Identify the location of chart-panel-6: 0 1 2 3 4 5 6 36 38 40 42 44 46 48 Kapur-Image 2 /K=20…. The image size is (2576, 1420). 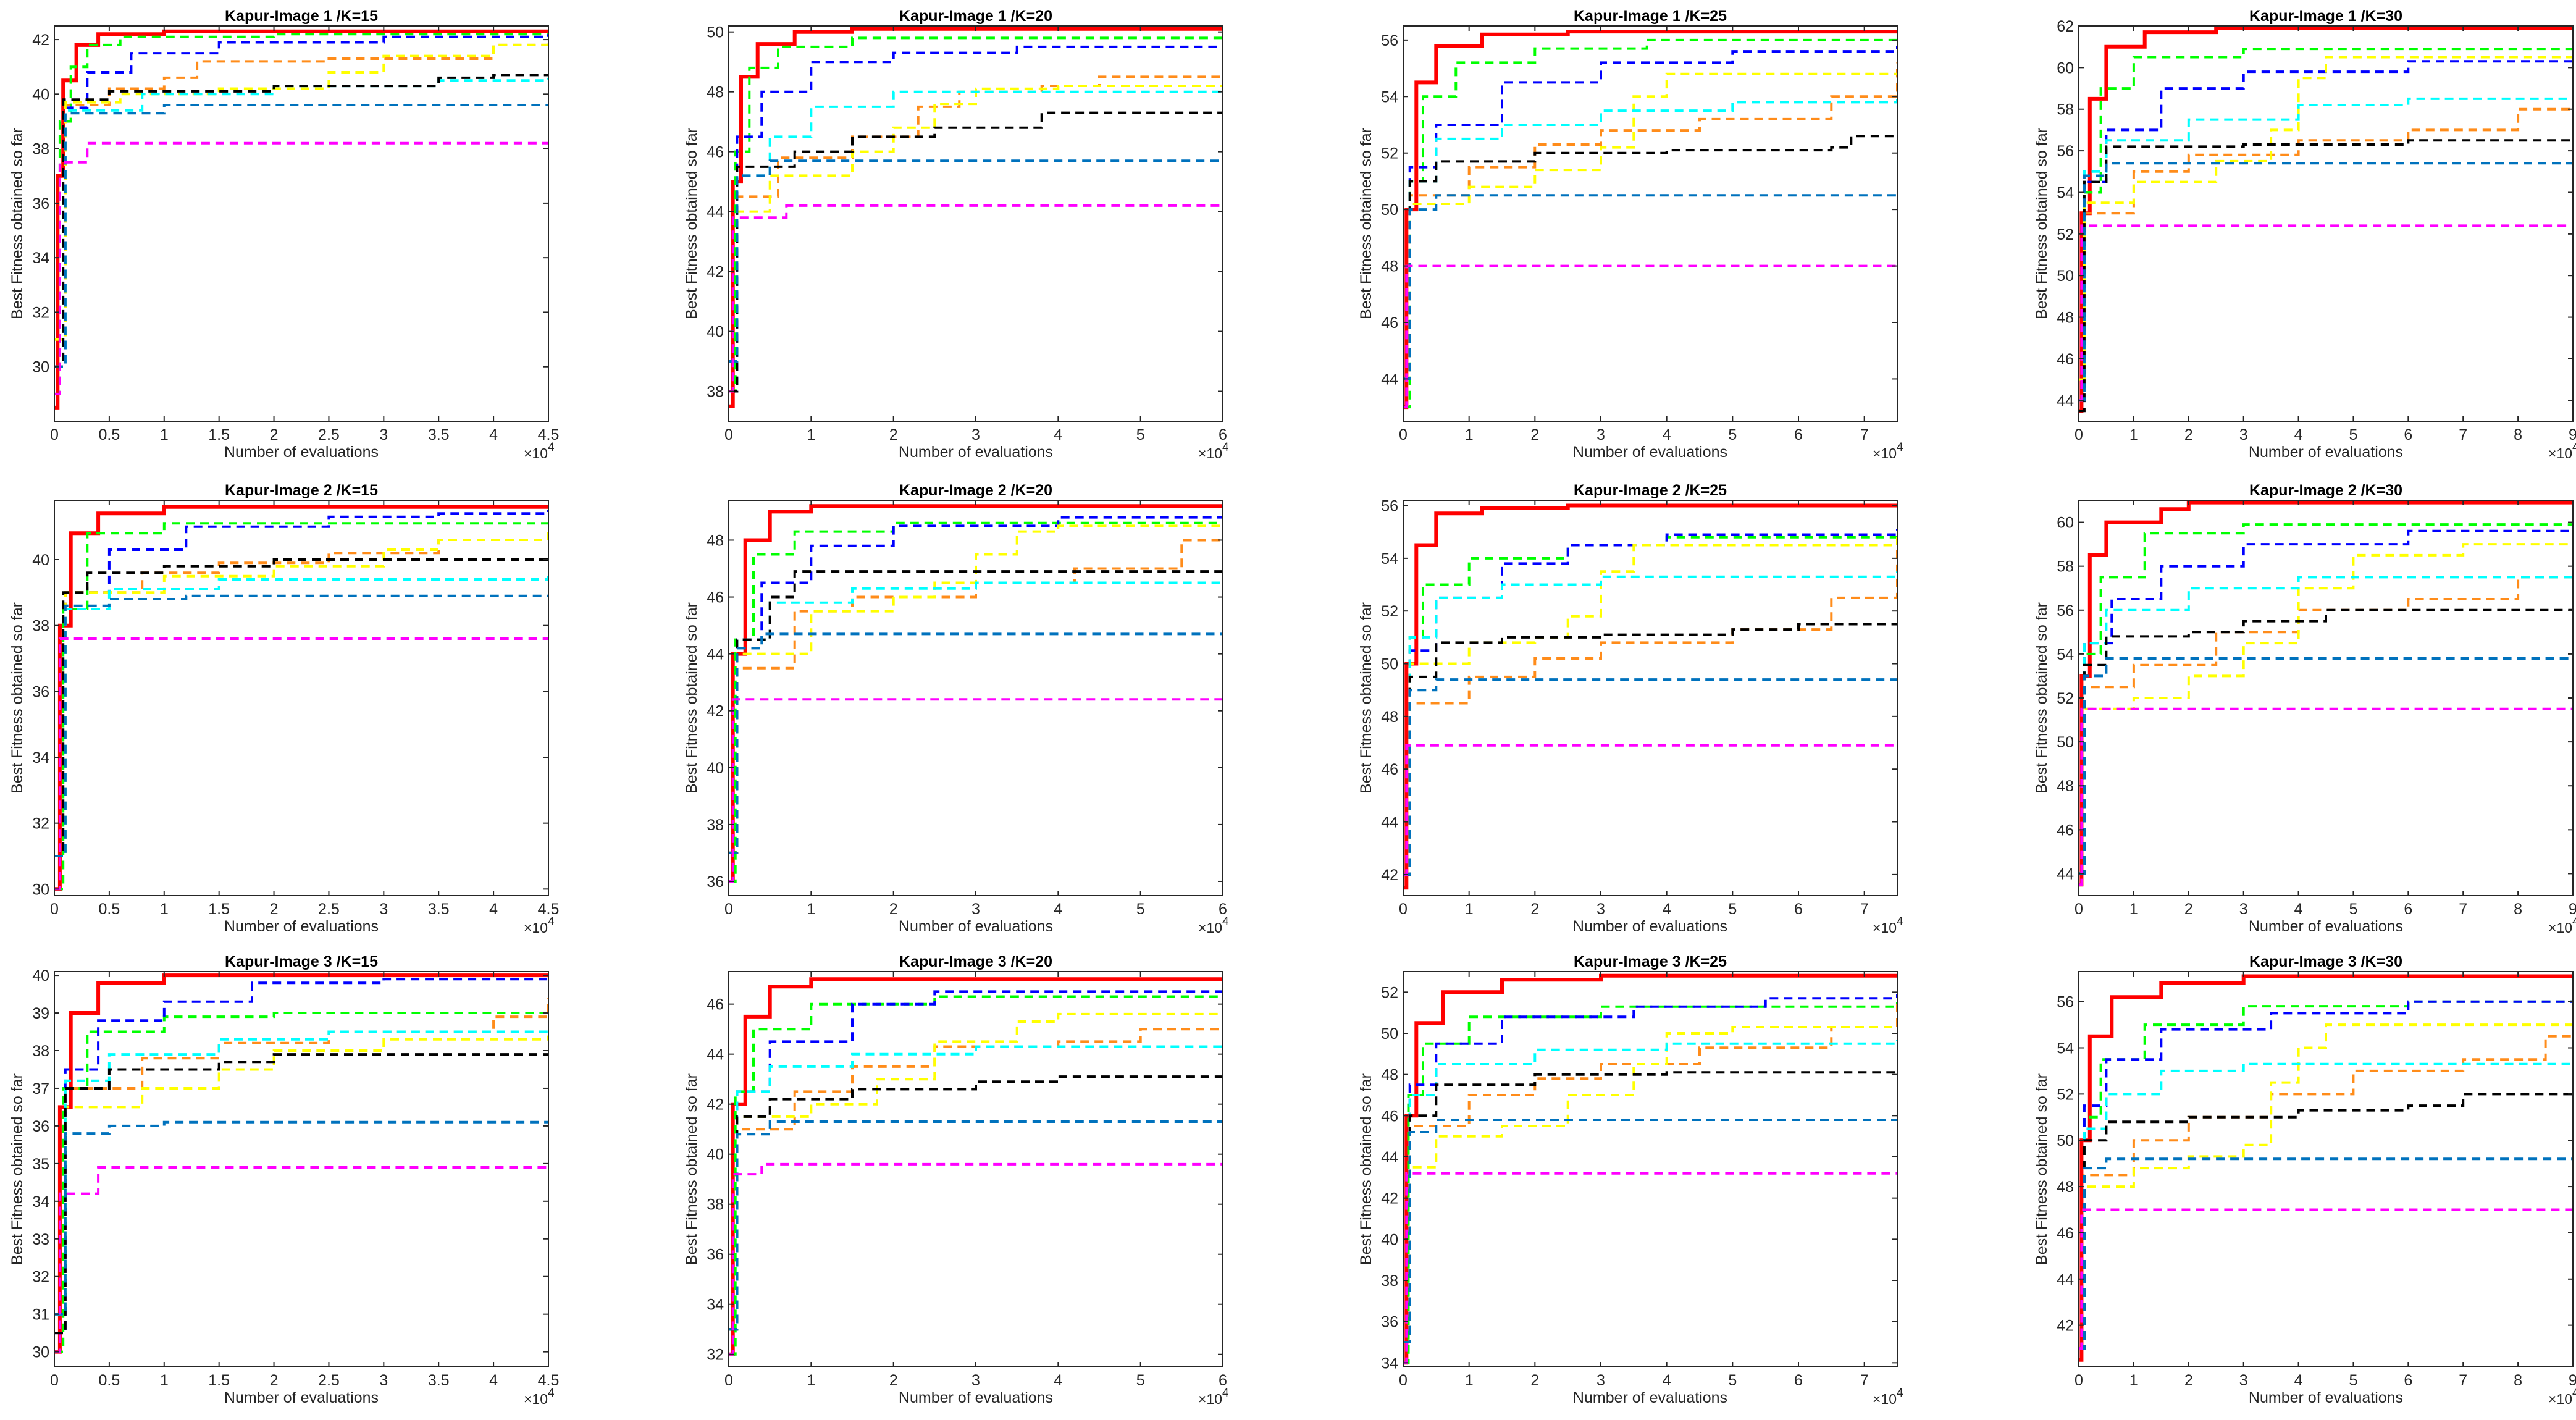
(956, 709).